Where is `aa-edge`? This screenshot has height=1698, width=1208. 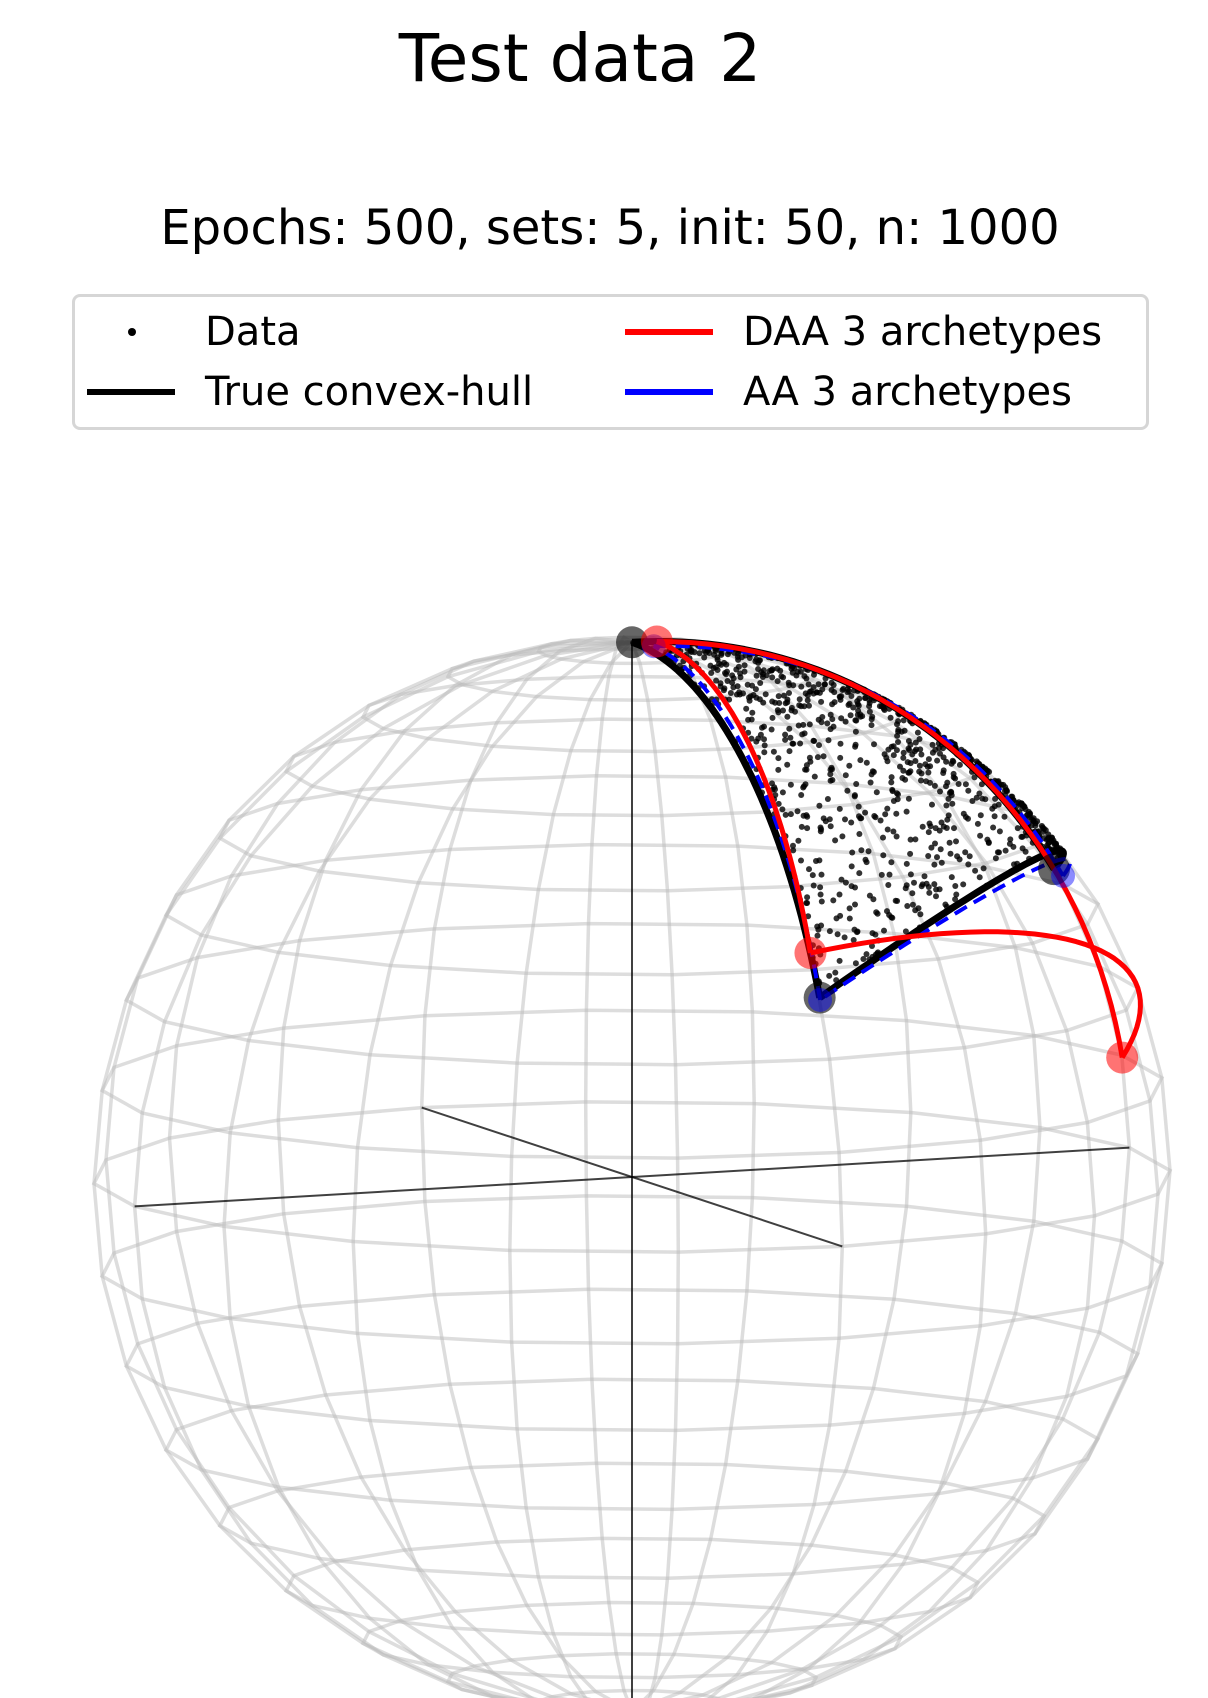
aa-edge is located at coordinates (945, 929).